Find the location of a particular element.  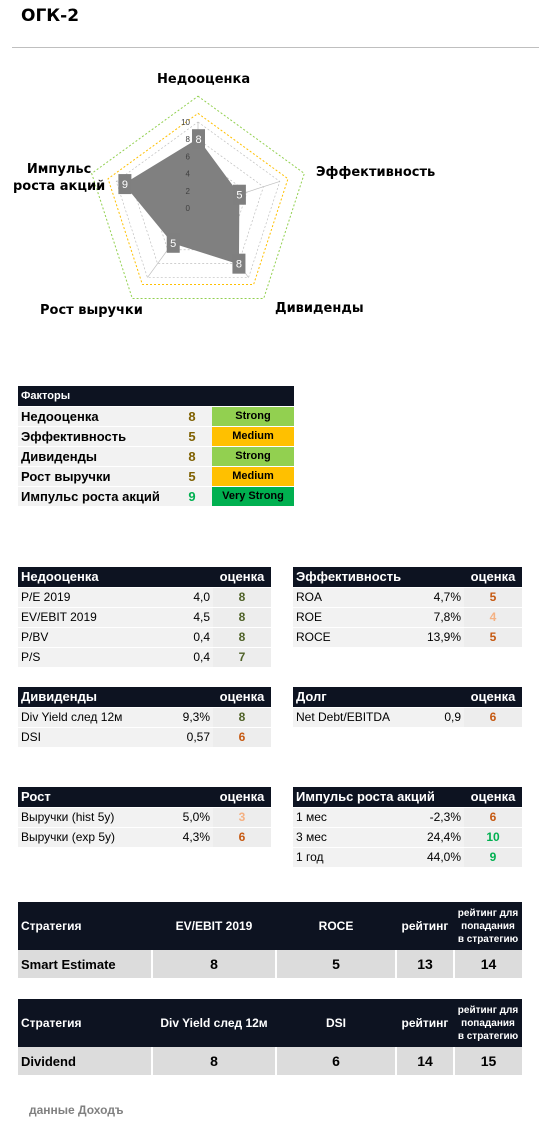

metric-name: Выручки (exp 5y) is located at coordinates (91, 837).